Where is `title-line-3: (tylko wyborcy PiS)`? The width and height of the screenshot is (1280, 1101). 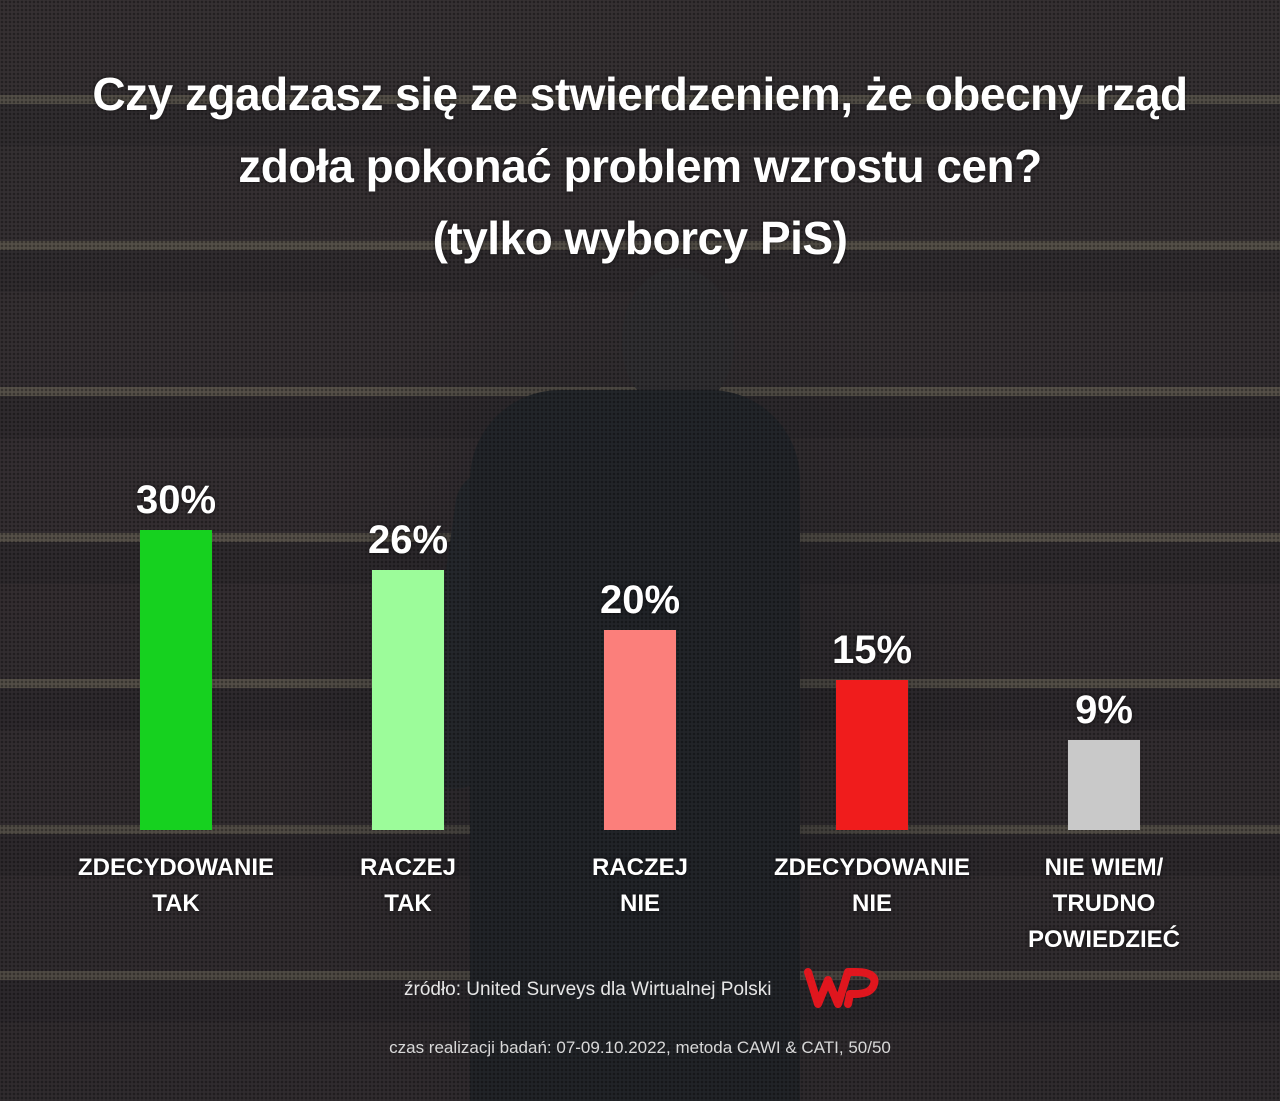
title-line-3: (tylko wyborcy PiS) is located at coordinates (640, 238).